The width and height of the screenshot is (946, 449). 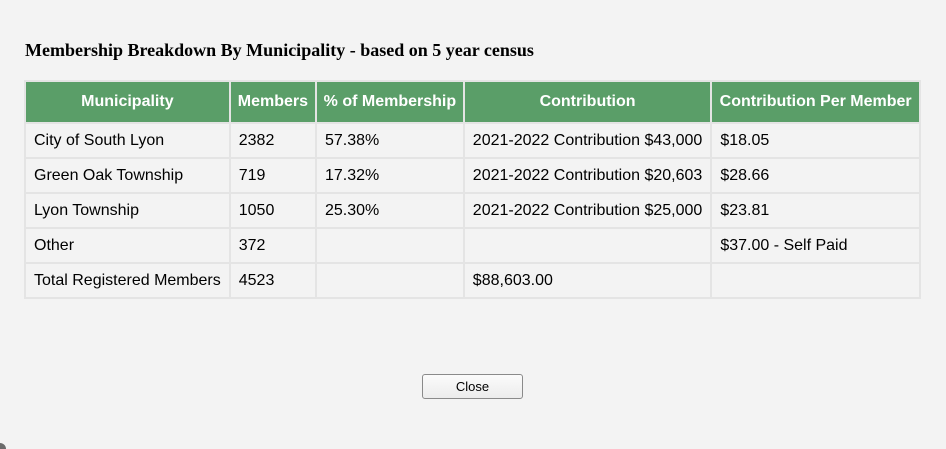 What do you see at coordinates (389, 210) in the screenshot?
I see `cell-percent-membership: 25.30%` at bounding box center [389, 210].